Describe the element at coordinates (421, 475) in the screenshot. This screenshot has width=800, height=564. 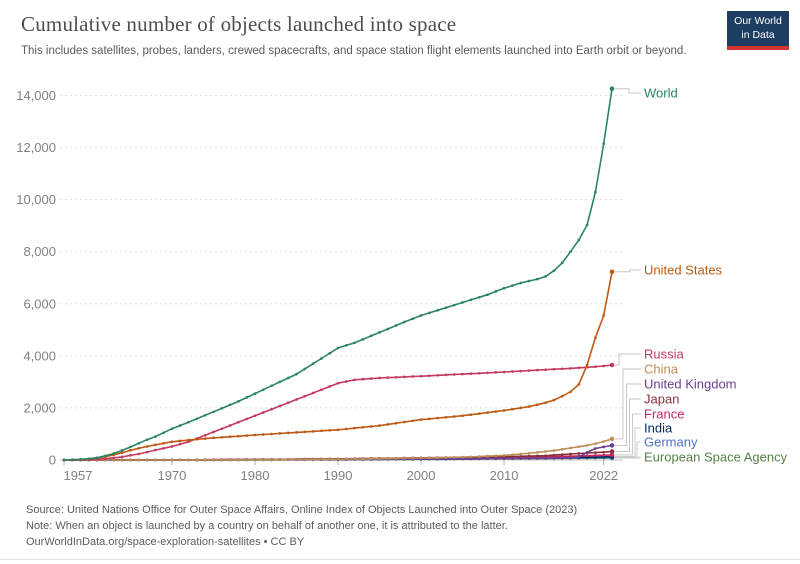
I see `x-axis-label-2000: 2000` at that location.